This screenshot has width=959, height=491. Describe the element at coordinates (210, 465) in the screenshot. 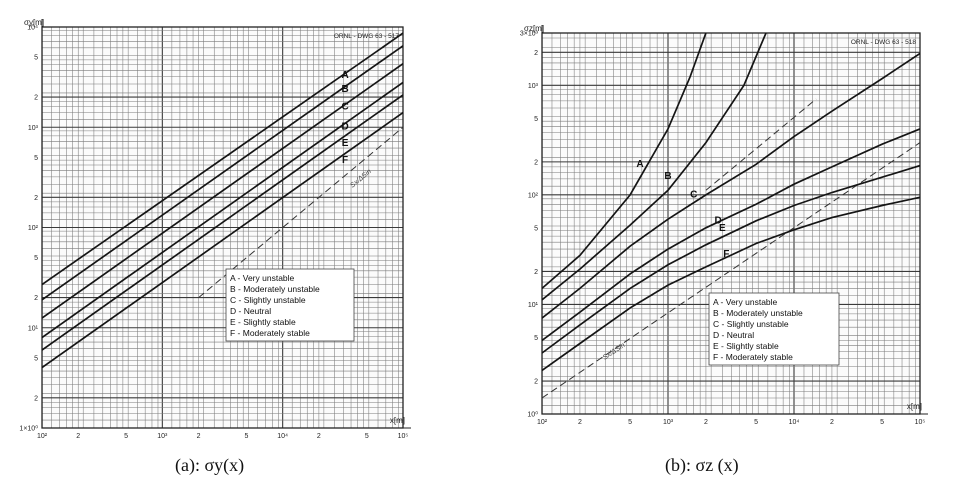

I see `caption-a: (a): σy(x)` at that location.